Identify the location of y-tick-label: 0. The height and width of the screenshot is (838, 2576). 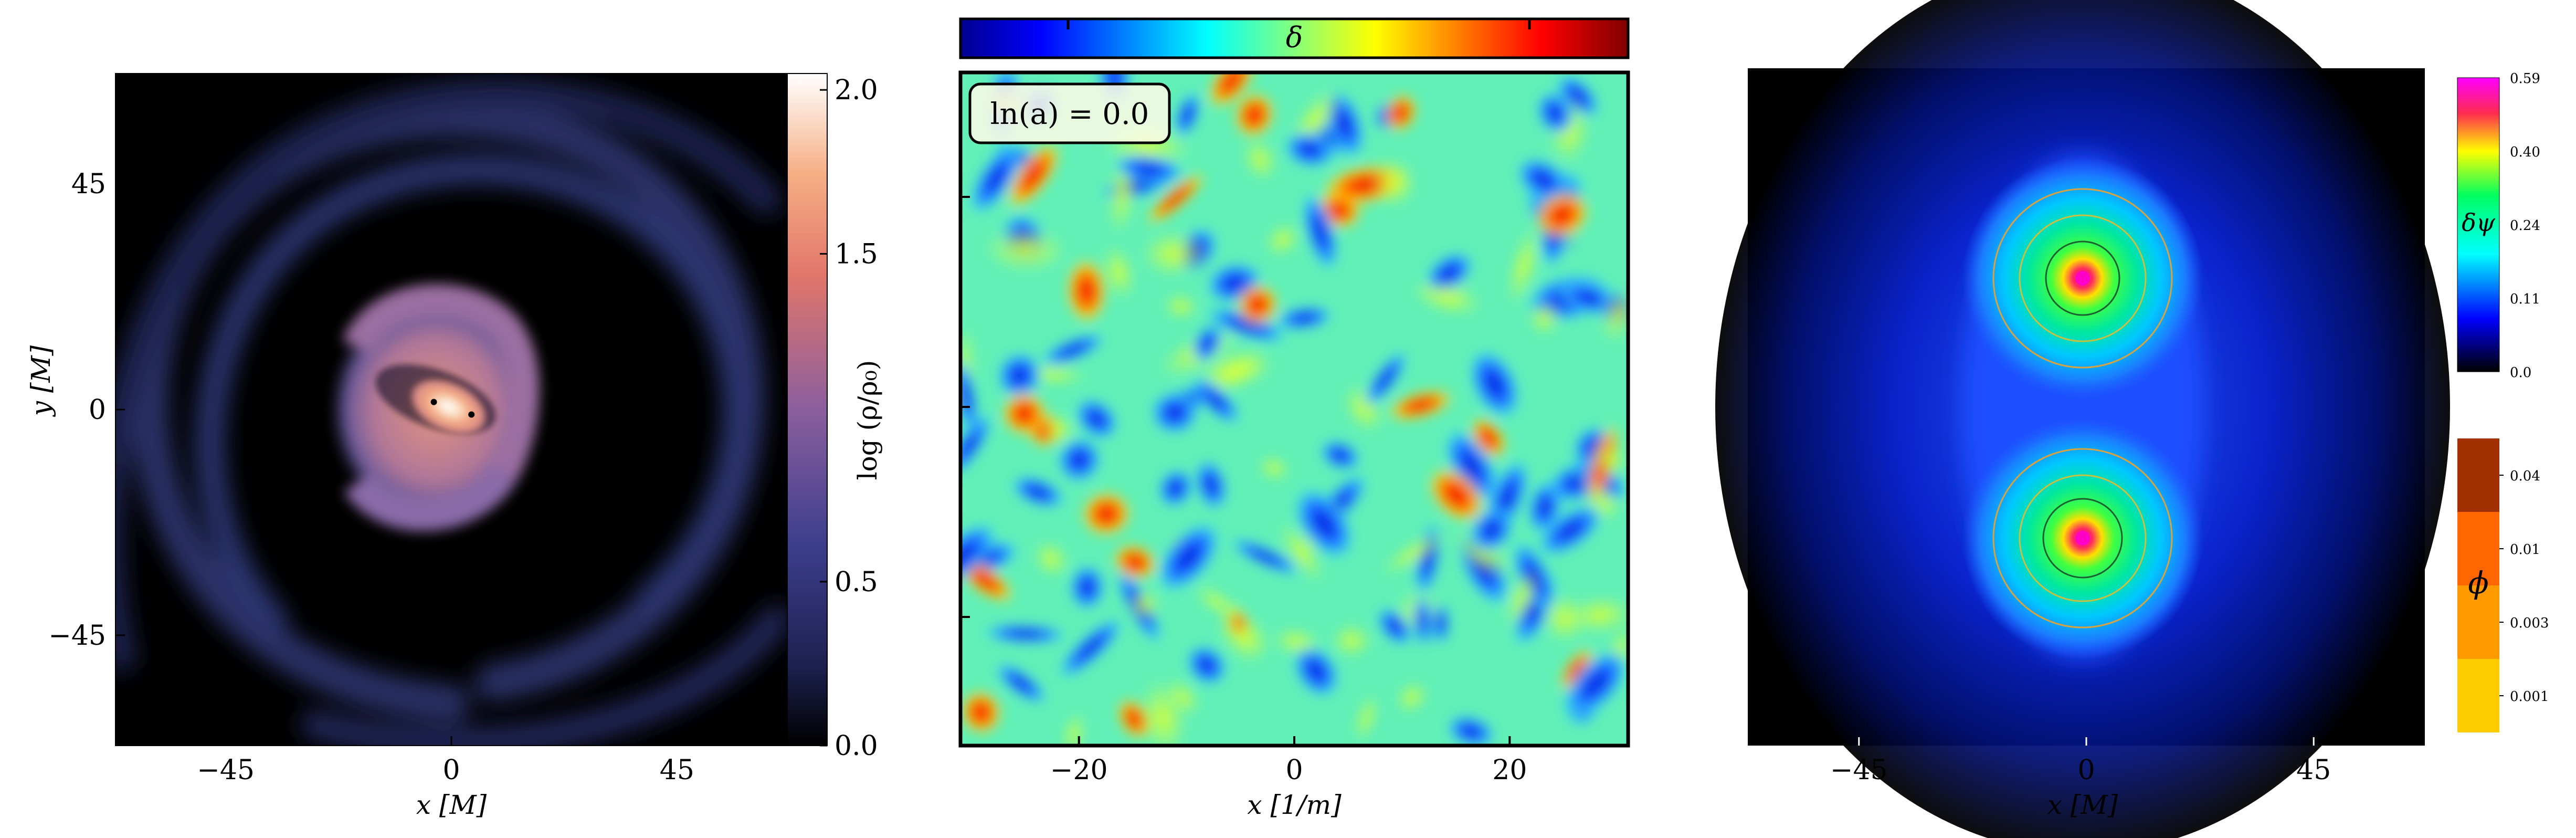
(97, 410).